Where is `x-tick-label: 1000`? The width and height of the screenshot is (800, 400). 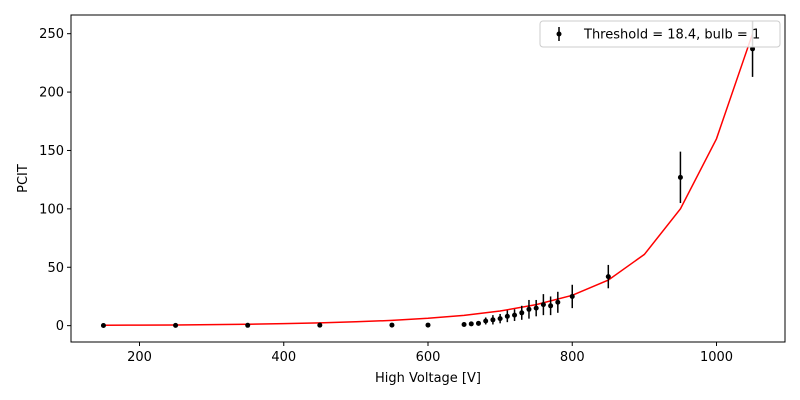
x-tick-label: 1000 is located at coordinates (716, 357).